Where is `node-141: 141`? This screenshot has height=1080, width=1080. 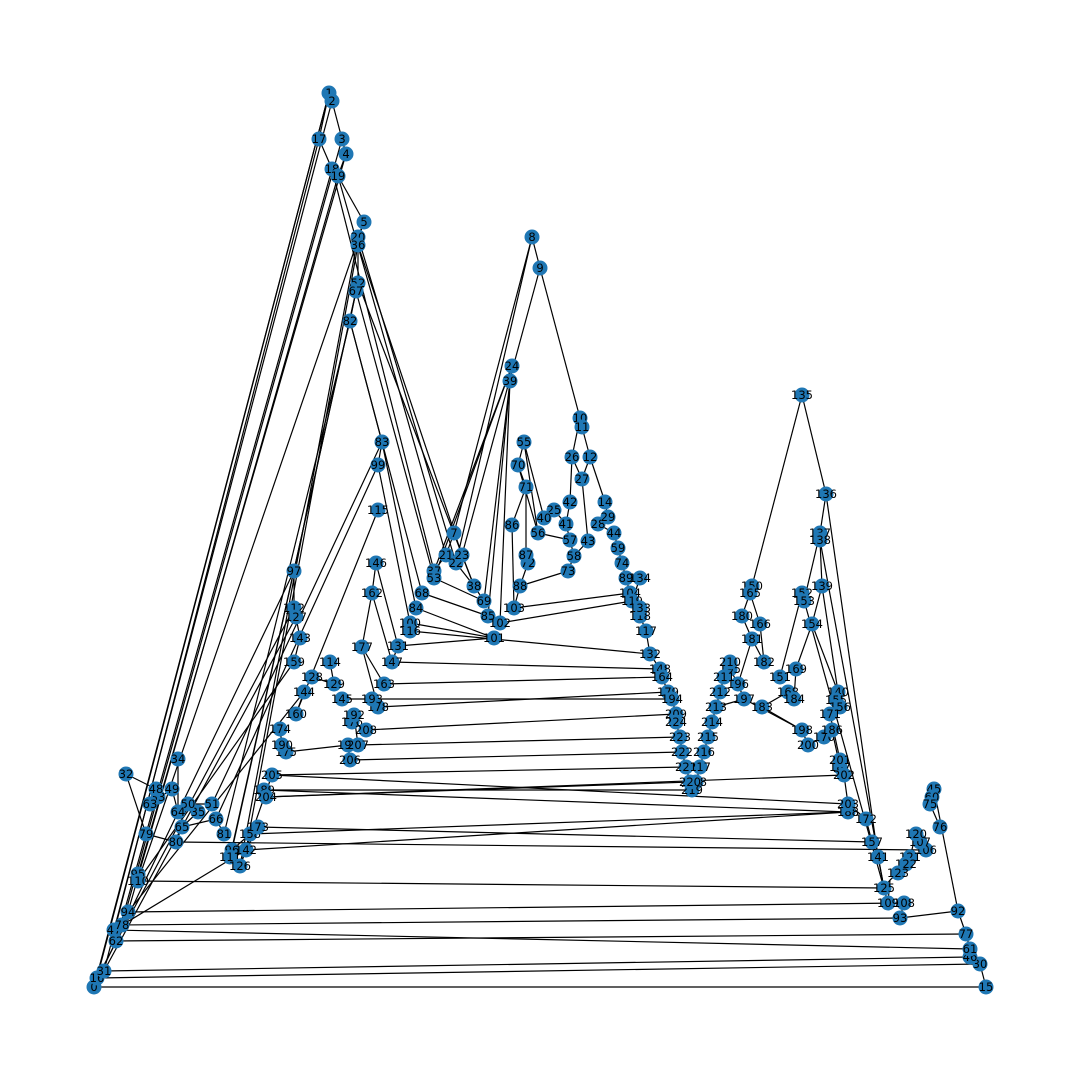 node-141: 141 is located at coordinates (878, 857).